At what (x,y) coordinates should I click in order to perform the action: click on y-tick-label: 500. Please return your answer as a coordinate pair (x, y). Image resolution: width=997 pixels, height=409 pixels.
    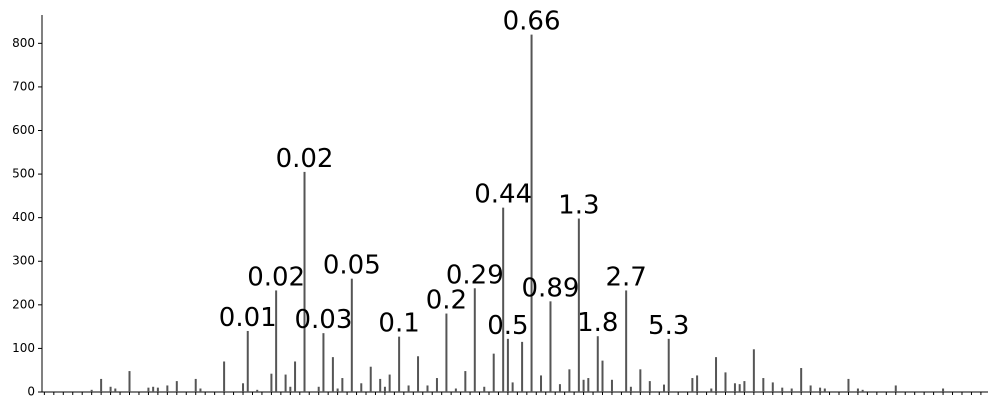
    Looking at the image, I should click on (23, 174).